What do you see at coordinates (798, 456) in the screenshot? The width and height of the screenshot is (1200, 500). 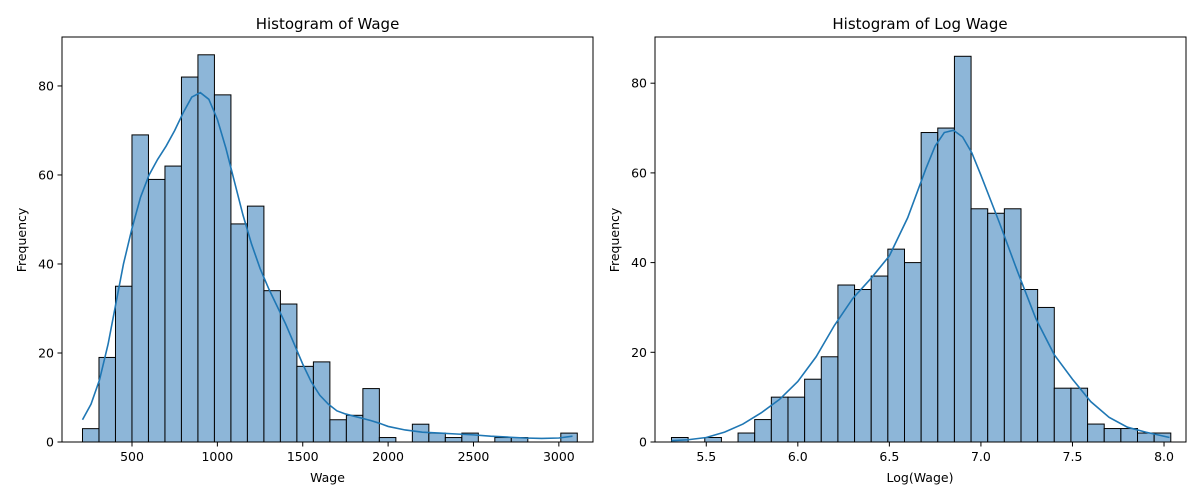 I see `x-tick-label: 6.0` at bounding box center [798, 456].